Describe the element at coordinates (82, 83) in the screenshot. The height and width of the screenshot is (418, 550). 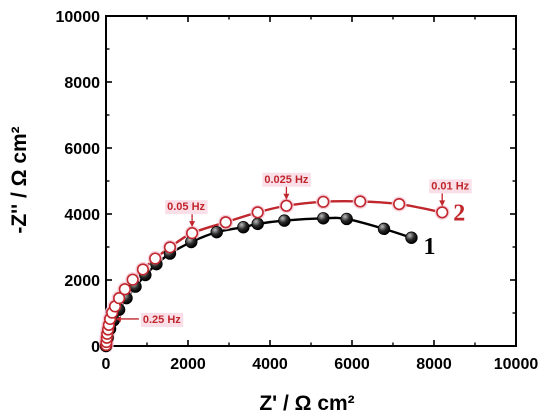
I see `y-tick-label: 8000` at that location.